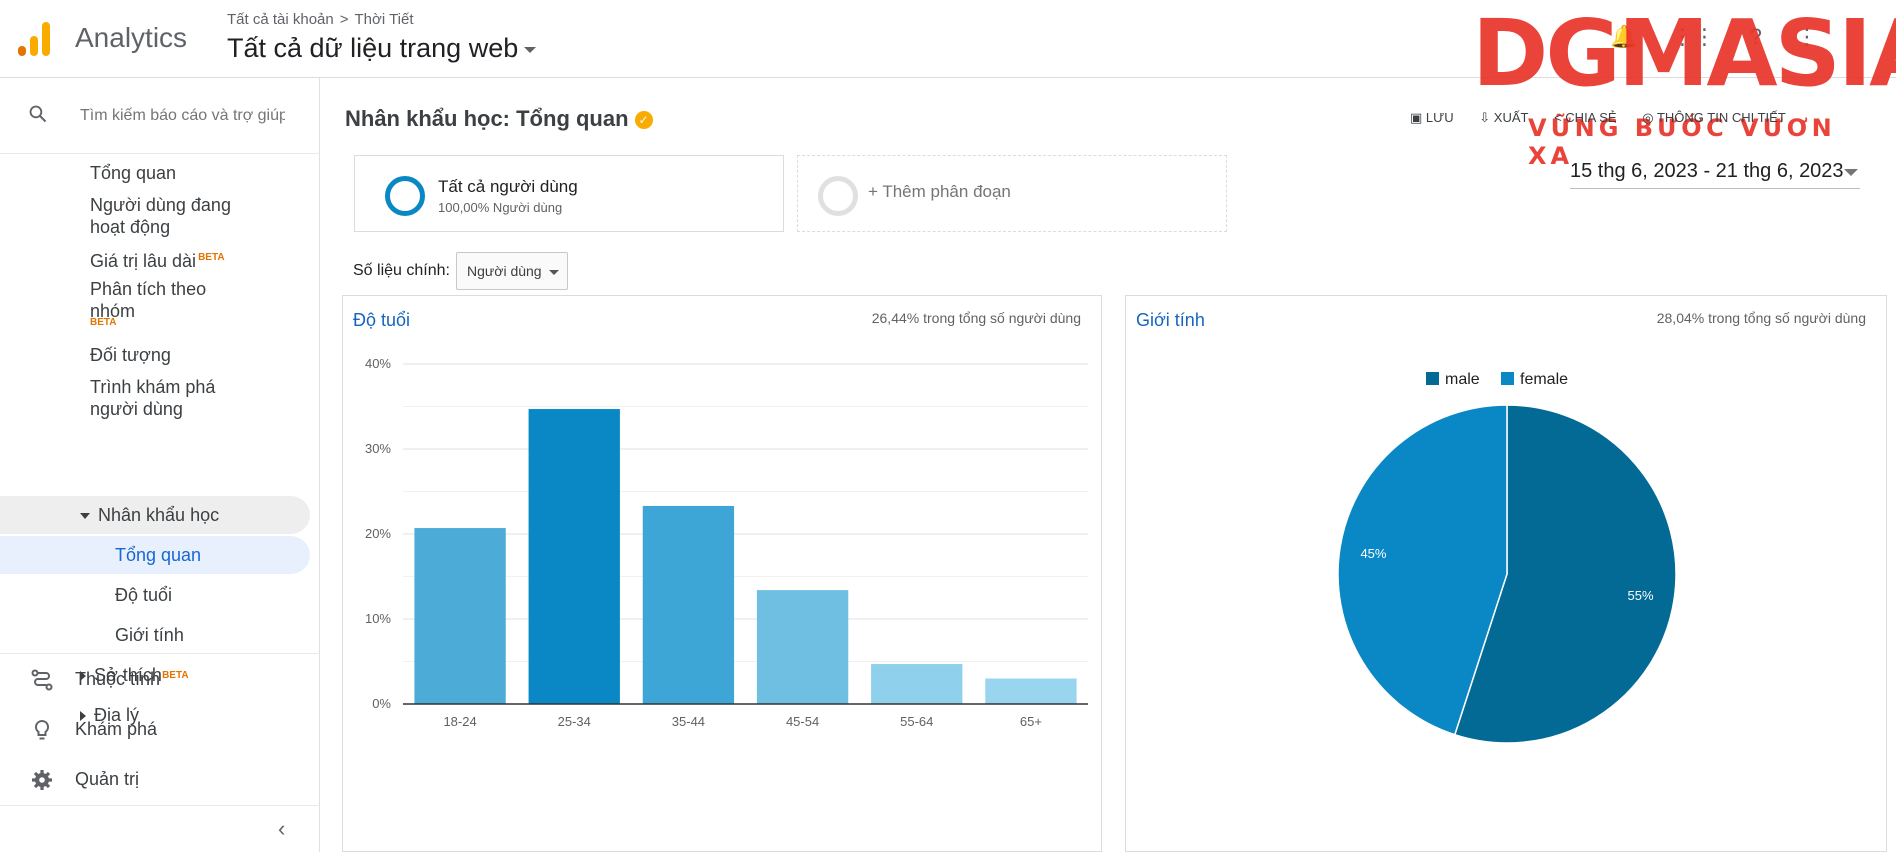 The width and height of the screenshot is (1896, 852). Describe the element at coordinates (1031, 721) in the screenshot. I see `x-tick-label: 65+` at that location.